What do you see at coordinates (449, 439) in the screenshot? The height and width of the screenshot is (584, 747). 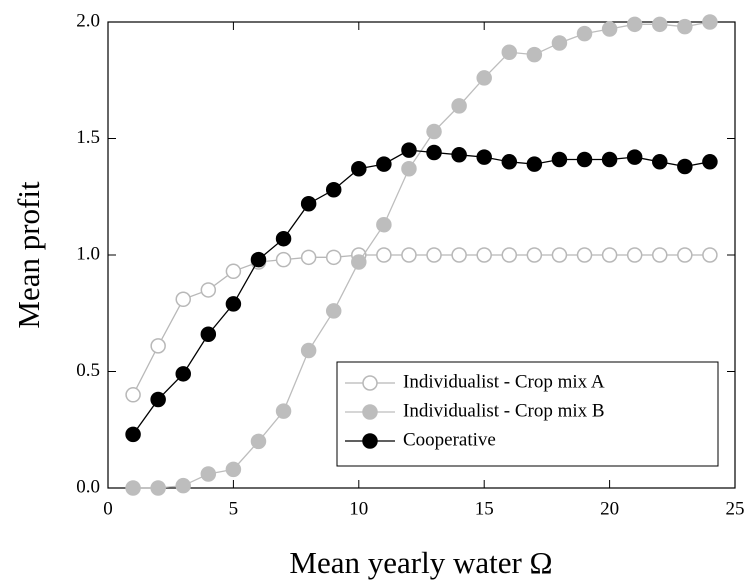 I see `legend-label: Cooperative` at bounding box center [449, 439].